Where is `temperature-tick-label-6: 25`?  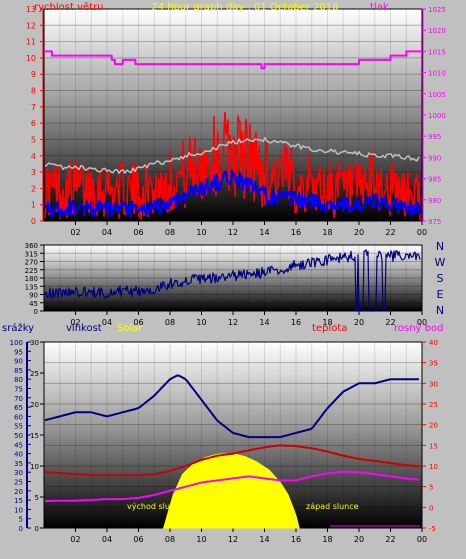 temperature-tick-label-6: 25 is located at coordinates (433, 405).